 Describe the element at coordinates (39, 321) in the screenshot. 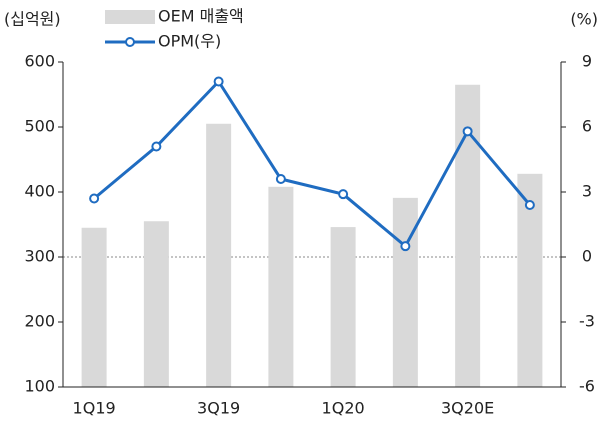

I see `y-tick-label: 200` at that location.